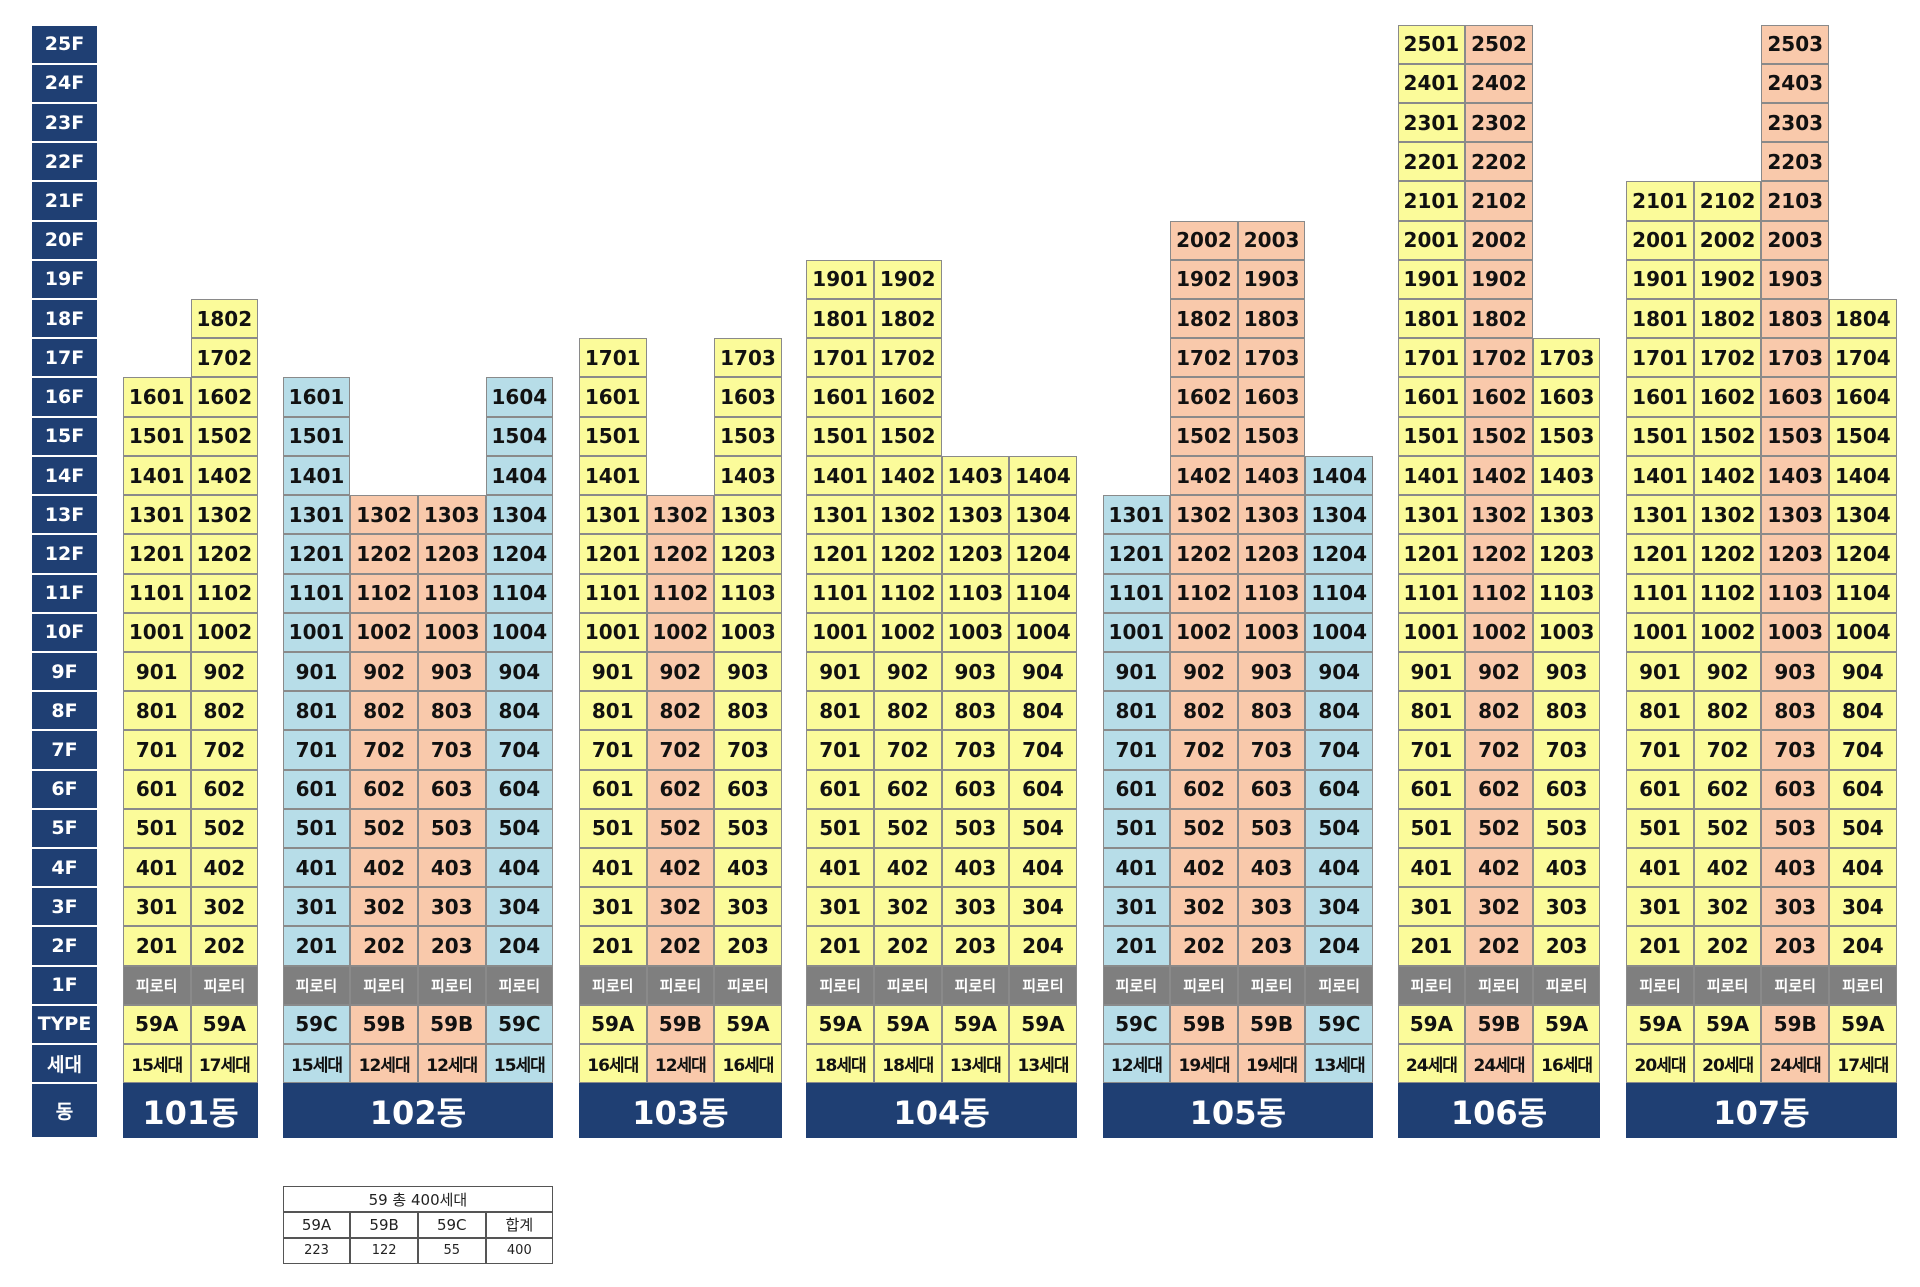 The image size is (1920, 1287). What do you see at coordinates (1431, 44) in the screenshot?
I see `unit-cell: 2501` at bounding box center [1431, 44].